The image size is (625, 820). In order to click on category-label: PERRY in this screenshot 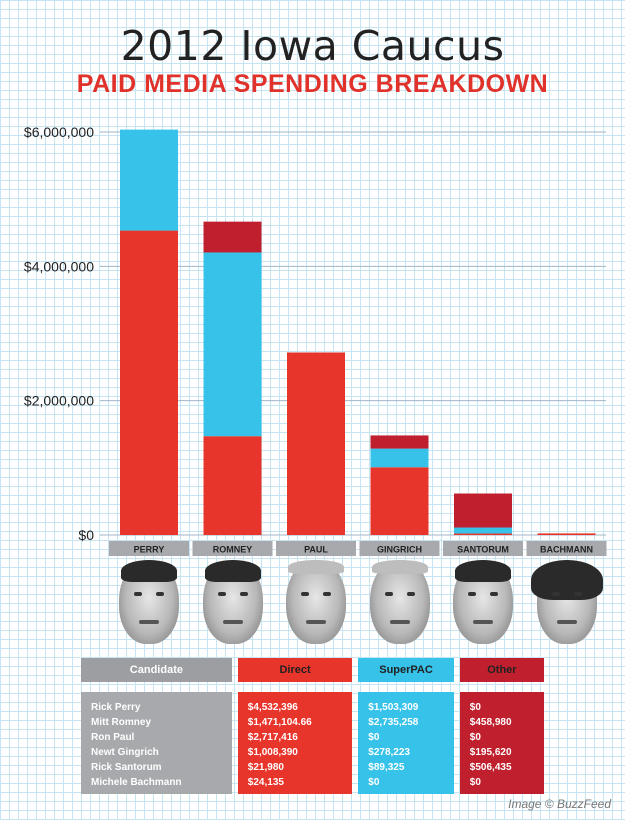, I will do `click(149, 550)`.